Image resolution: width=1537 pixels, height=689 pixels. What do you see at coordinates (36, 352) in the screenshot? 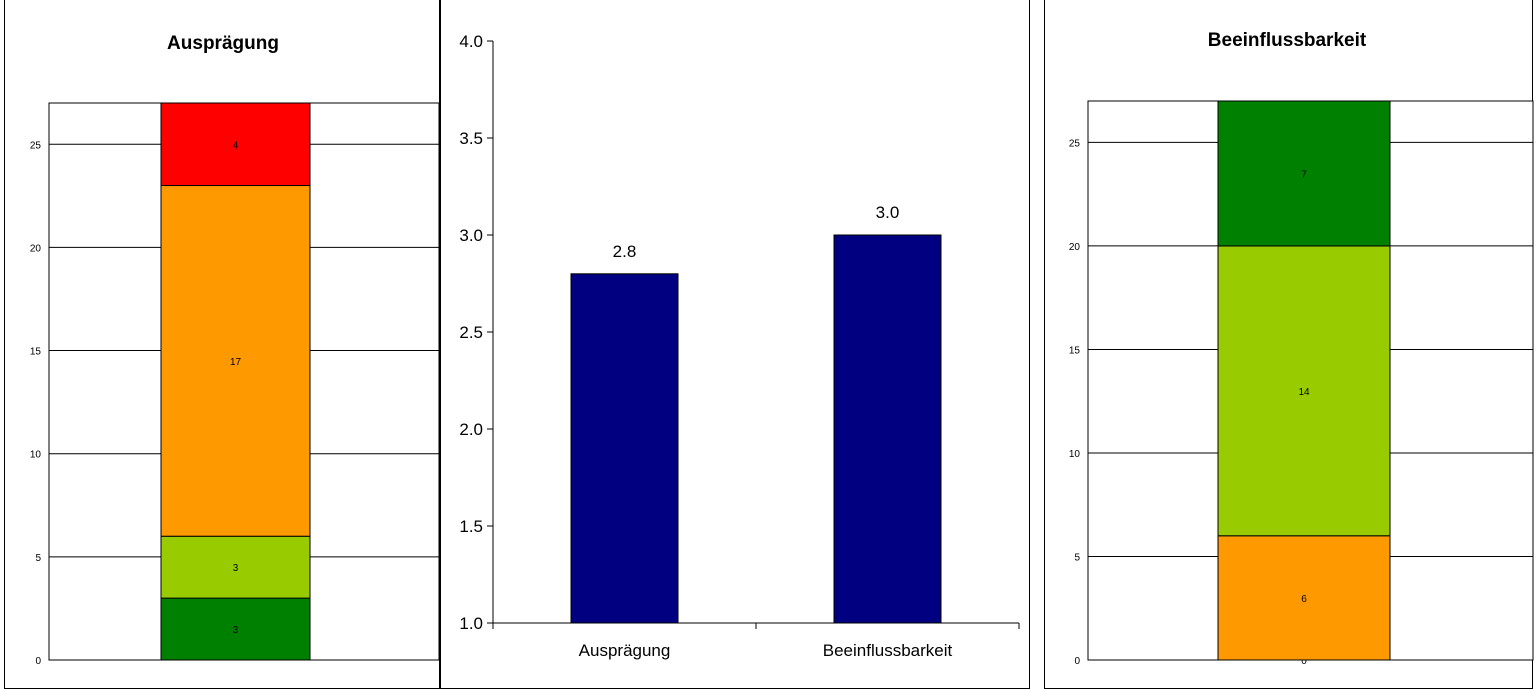
I see `auspraegung-ytick-label: 15` at bounding box center [36, 352].